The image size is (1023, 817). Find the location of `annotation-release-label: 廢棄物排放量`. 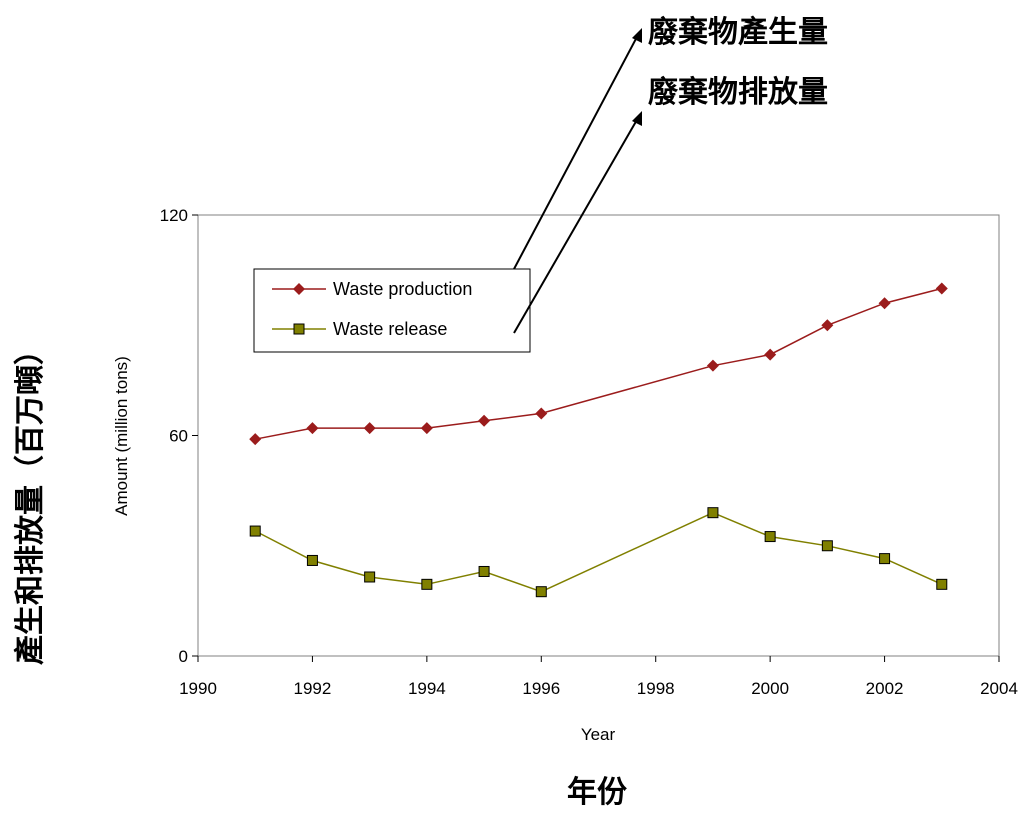

annotation-release-label: 廢棄物排放量 is located at coordinates (738, 92).